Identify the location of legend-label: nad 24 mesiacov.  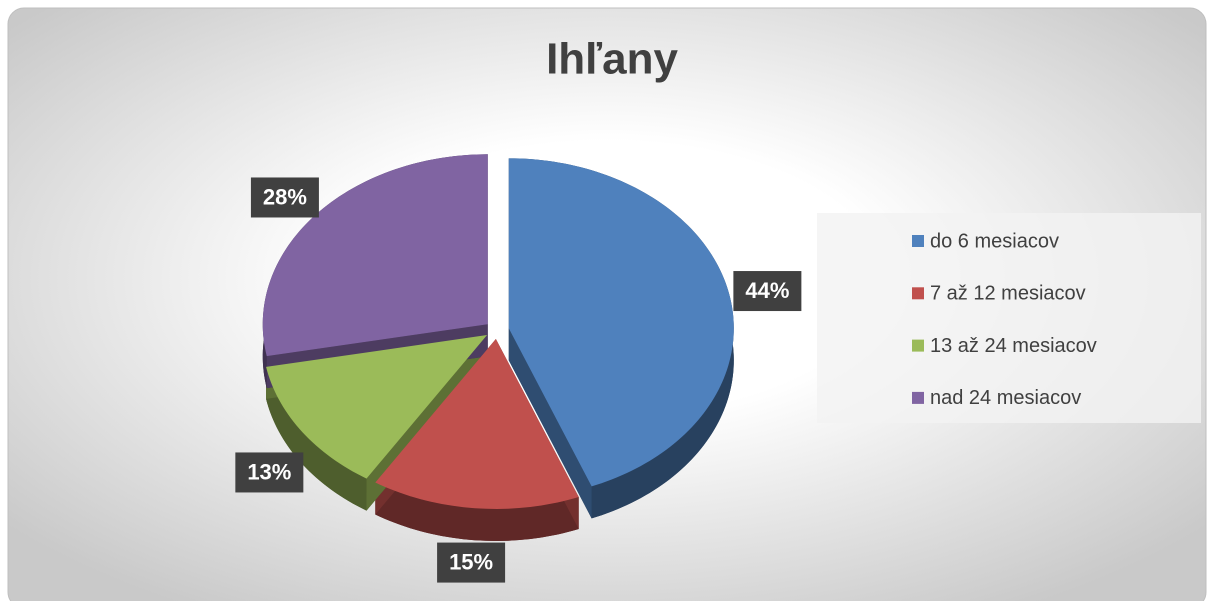
(1005, 398).